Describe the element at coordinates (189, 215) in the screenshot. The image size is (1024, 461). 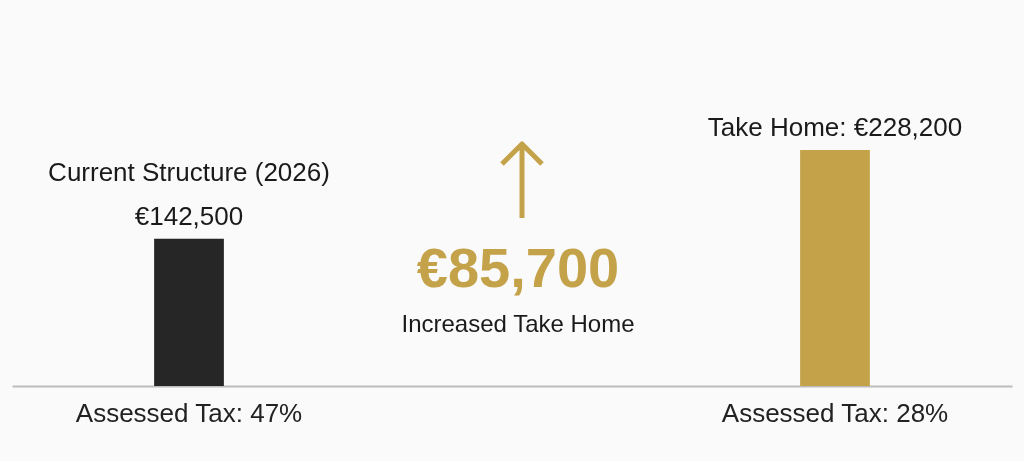
I see `data-label: €142,500` at that location.